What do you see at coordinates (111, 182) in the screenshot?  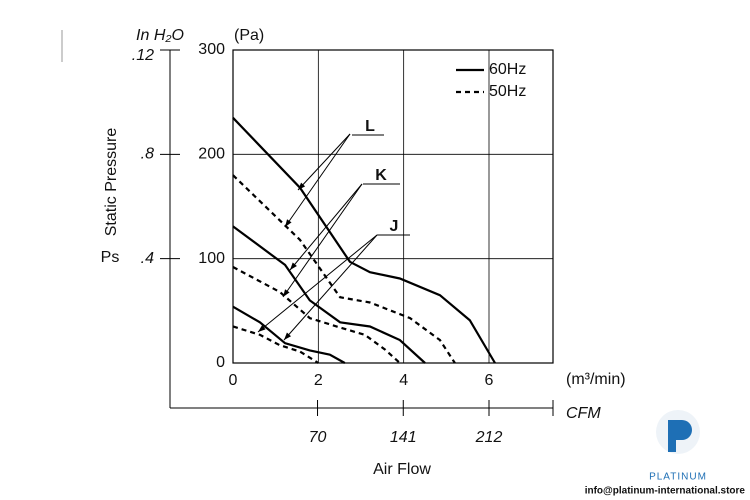 I see `y-axis-title: Static Pressure` at bounding box center [111, 182].